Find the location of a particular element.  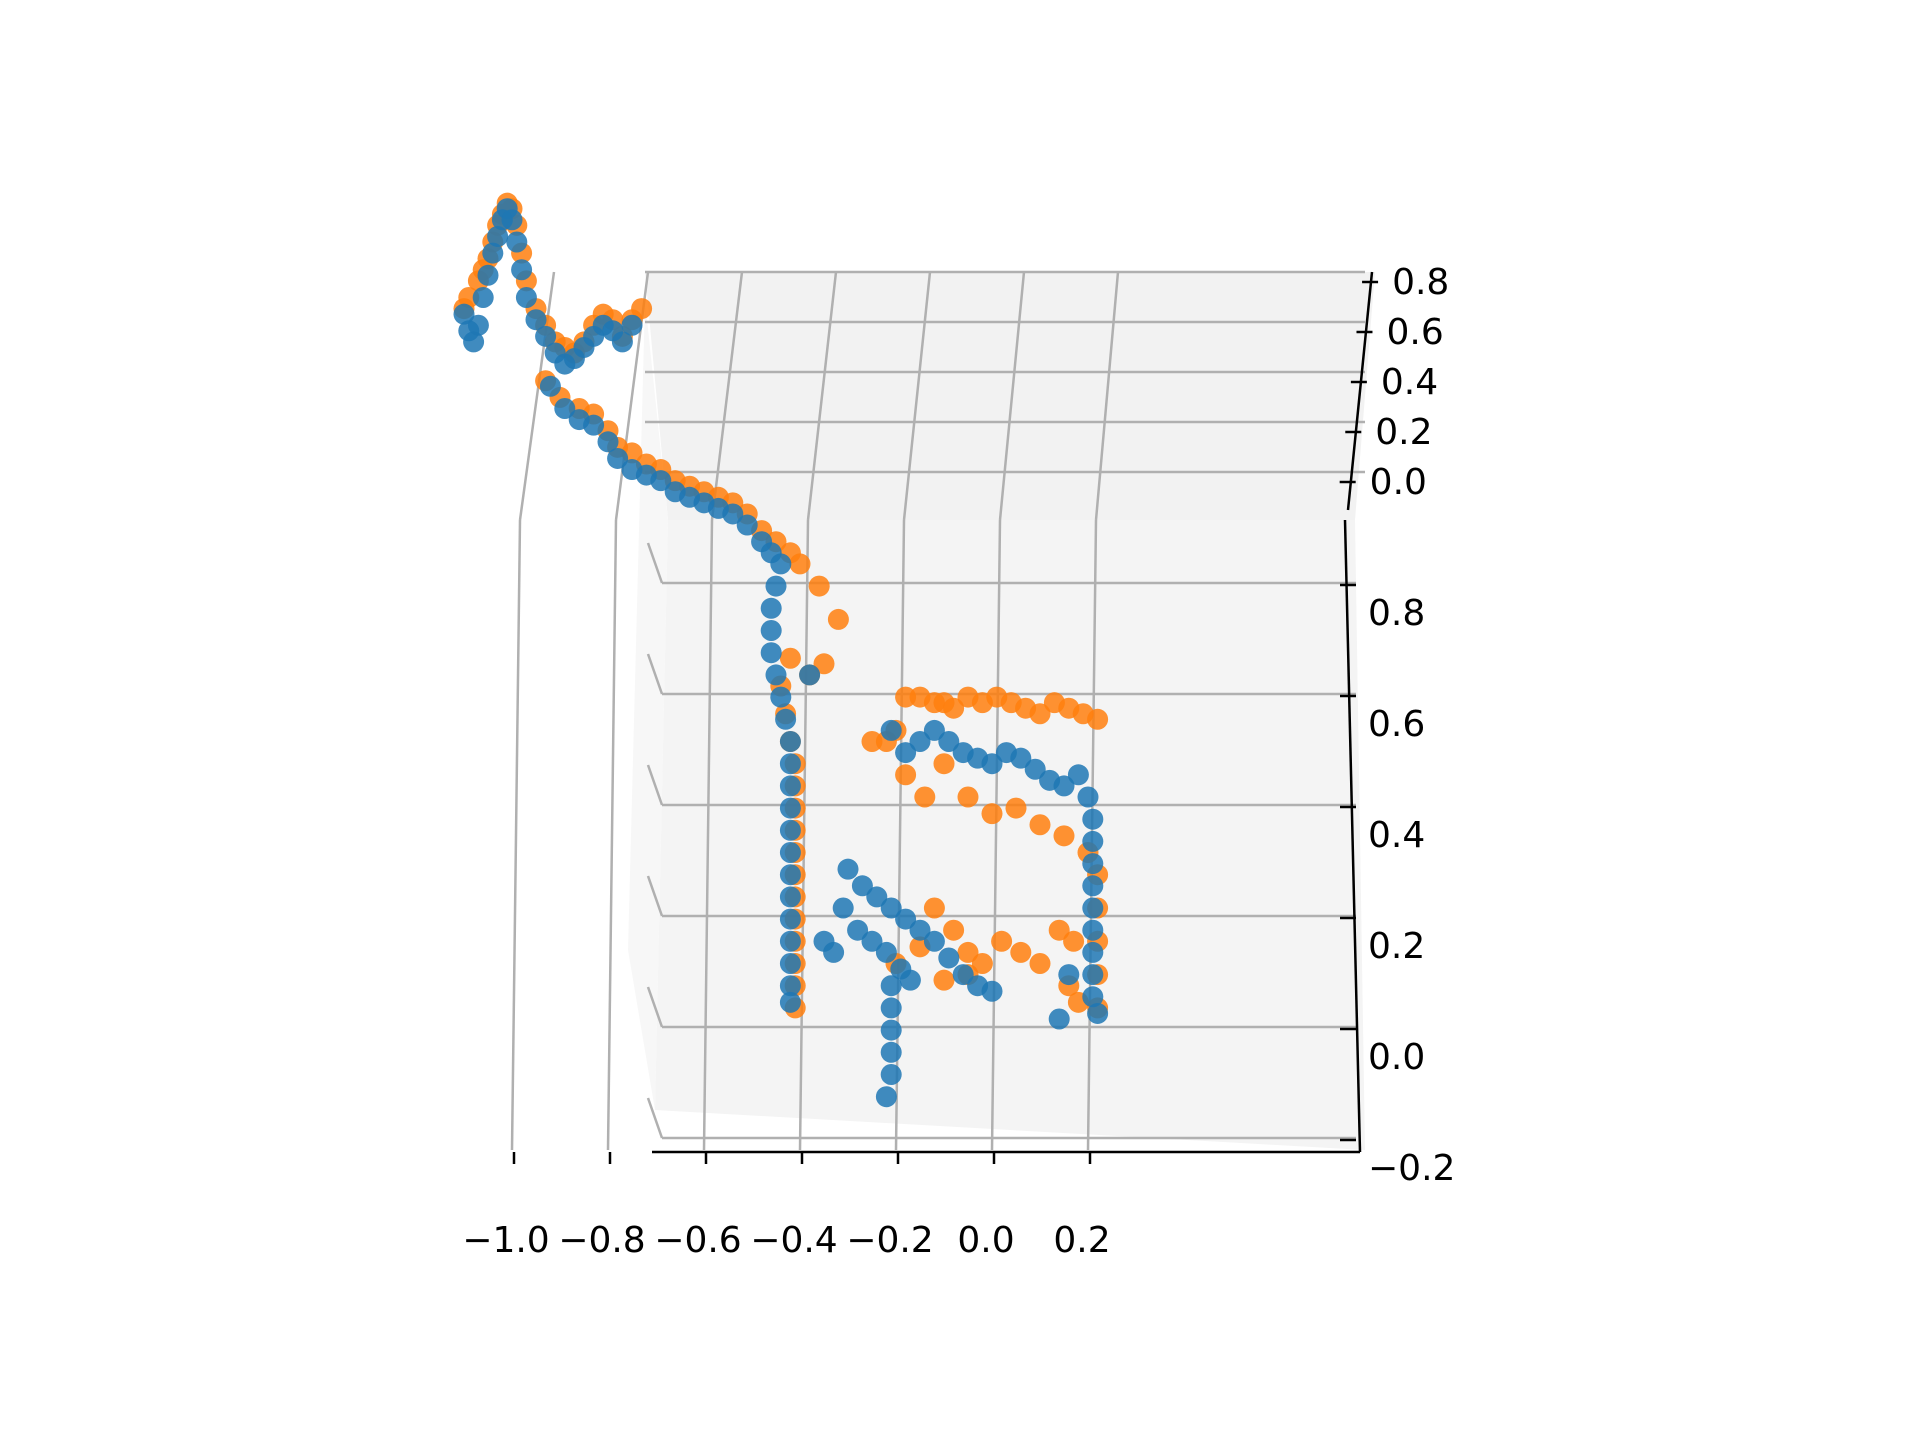

back-tick-label: 0.8 is located at coordinates (1420, 282).